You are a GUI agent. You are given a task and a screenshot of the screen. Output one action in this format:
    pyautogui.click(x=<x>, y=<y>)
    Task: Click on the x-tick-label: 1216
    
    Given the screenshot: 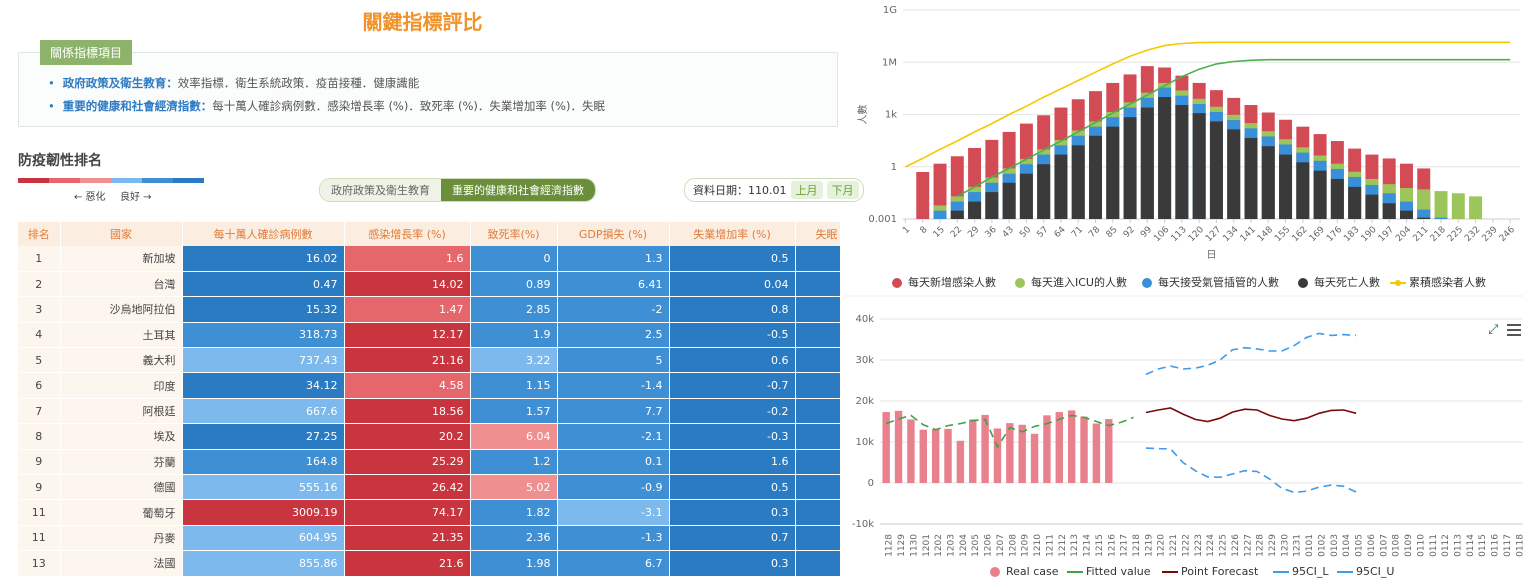 What is the action you would take?
    pyautogui.click(x=1112, y=545)
    